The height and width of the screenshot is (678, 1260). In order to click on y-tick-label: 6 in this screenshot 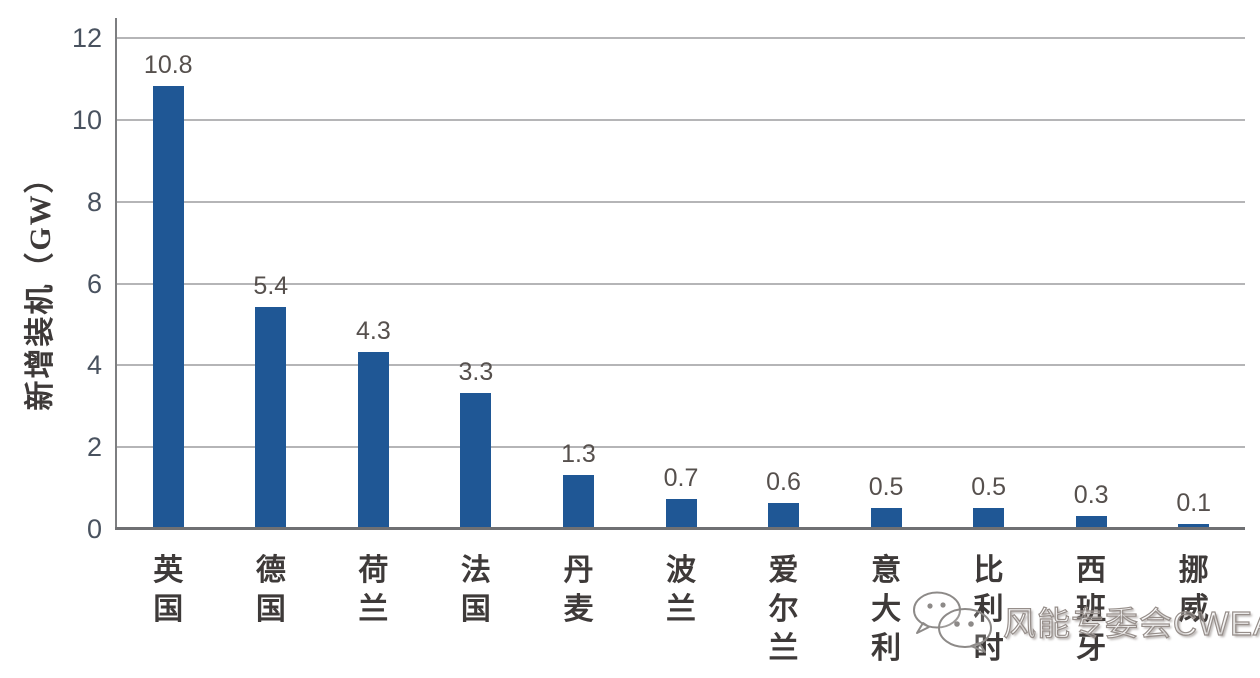, I will do `click(94, 283)`.